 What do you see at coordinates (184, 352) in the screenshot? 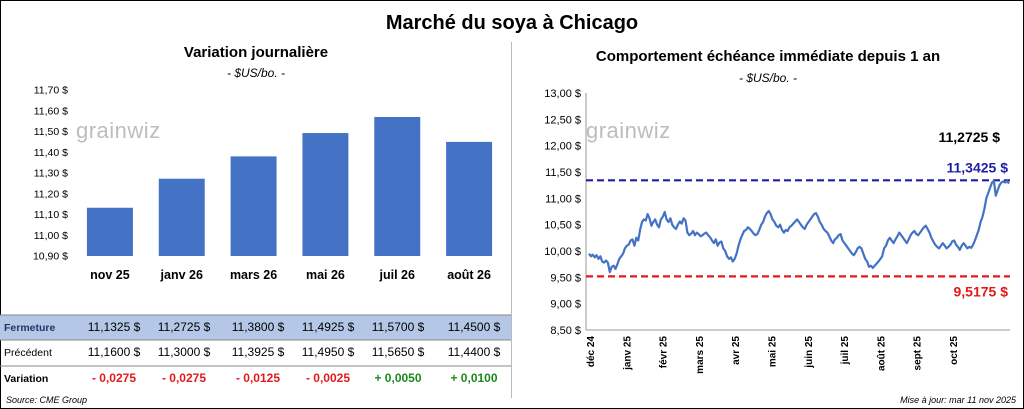
I see `table-cell: 11,3000 $` at bounding box center [184, 352].